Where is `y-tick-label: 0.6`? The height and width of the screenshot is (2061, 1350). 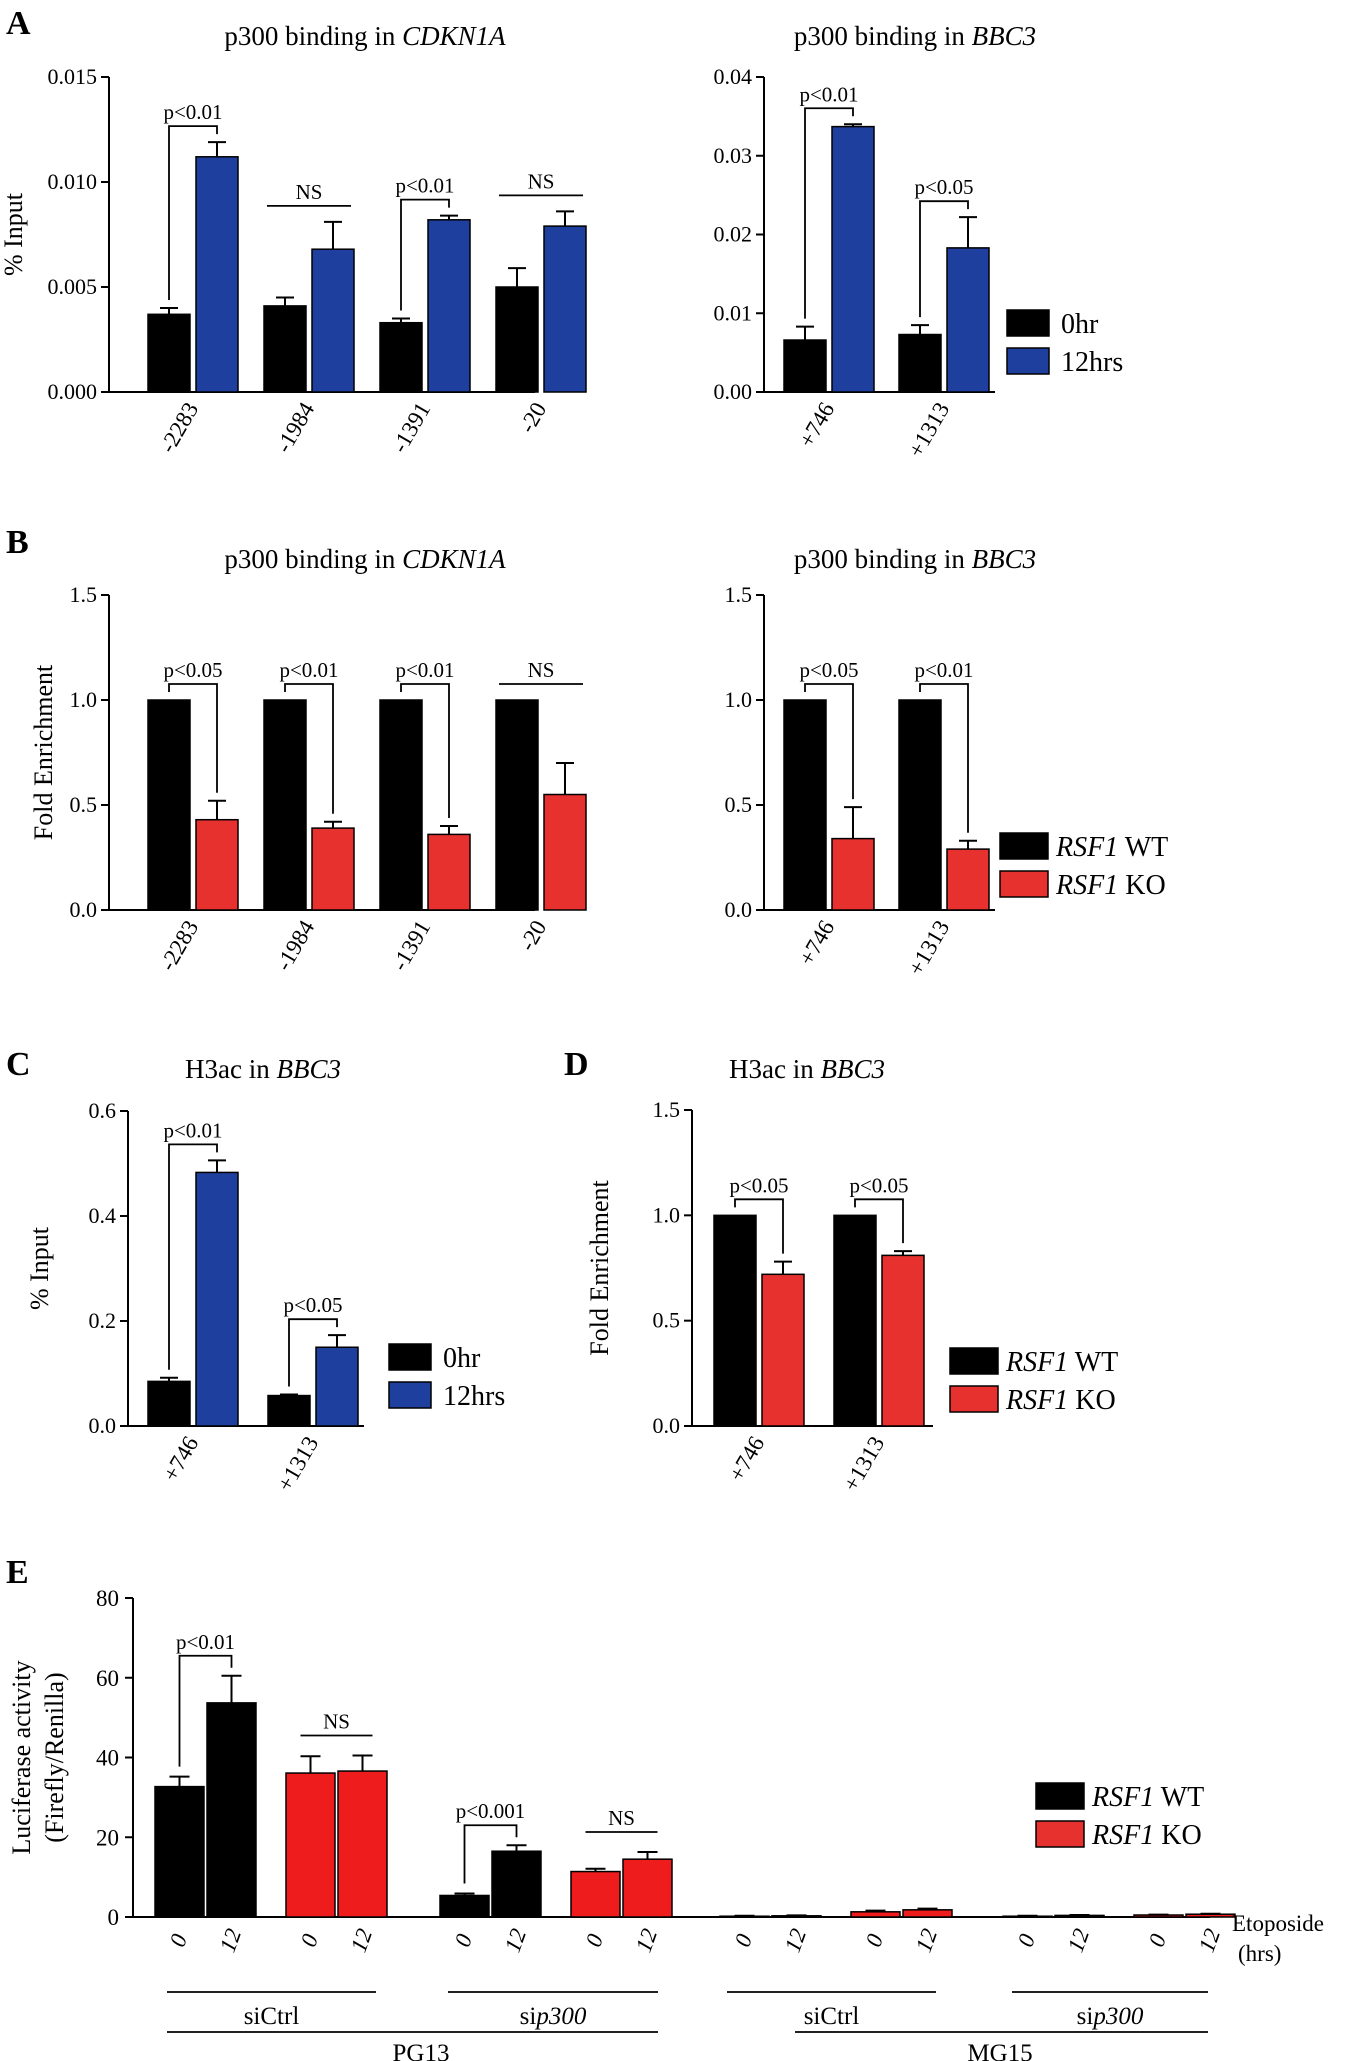
y-tick-label: 0.6 is located at coordinates (103, 1110).